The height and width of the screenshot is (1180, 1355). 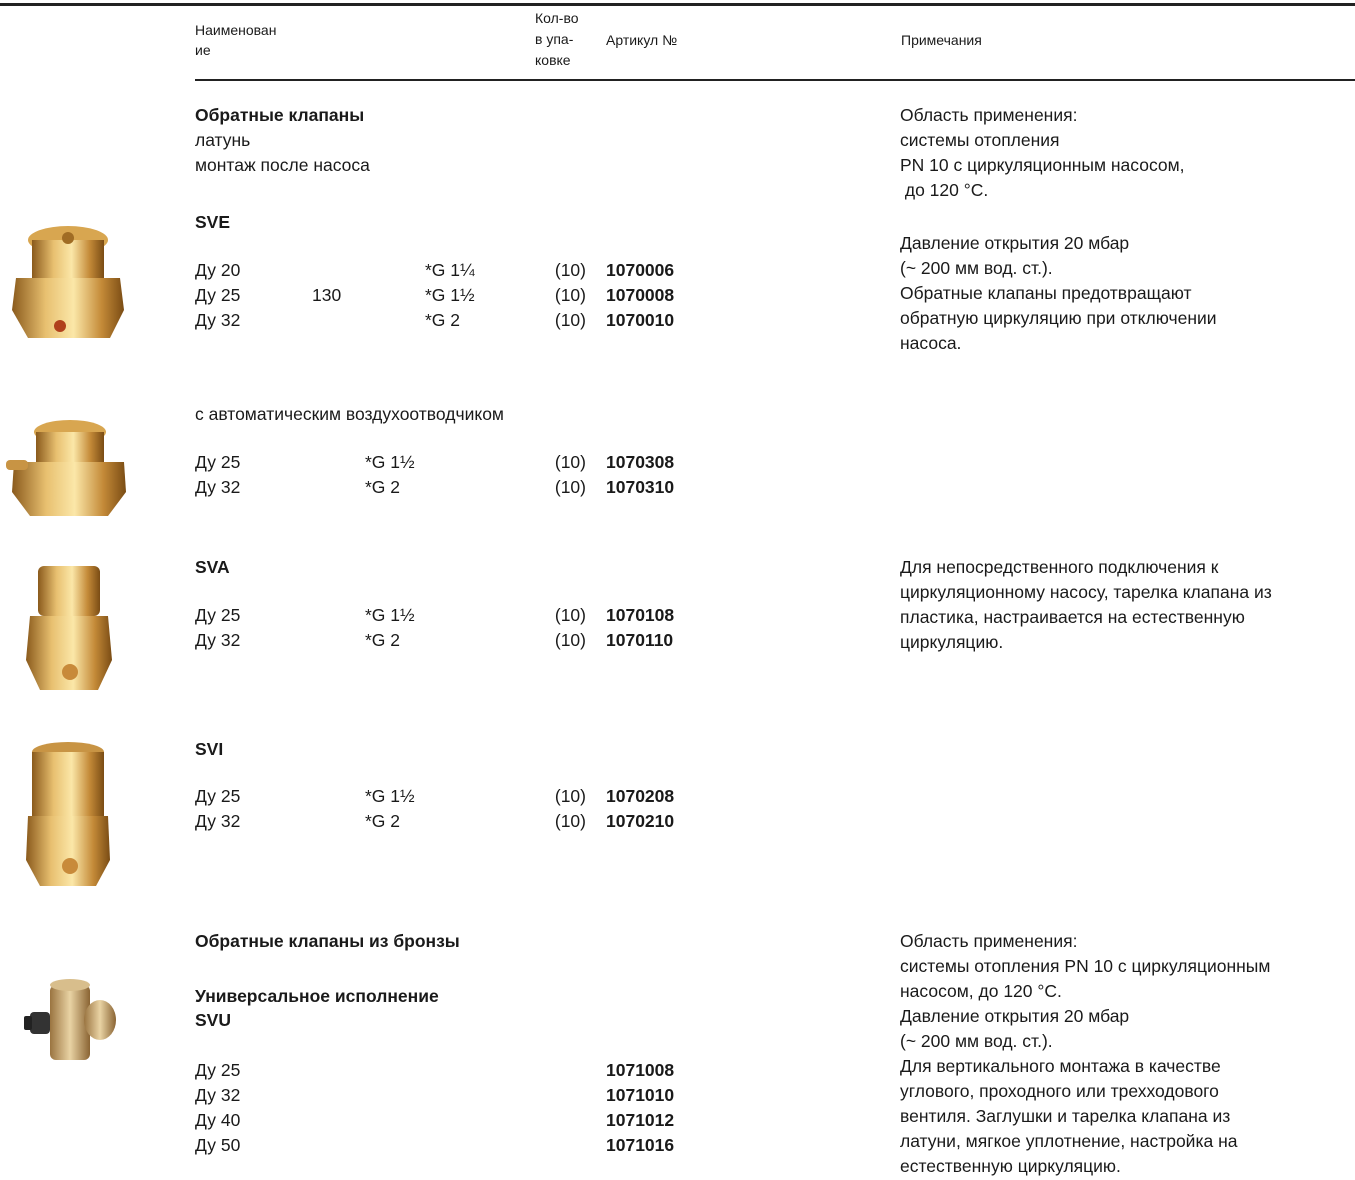 I want to click on section-title: Обратные клапаны, so click(x=280, y=115).